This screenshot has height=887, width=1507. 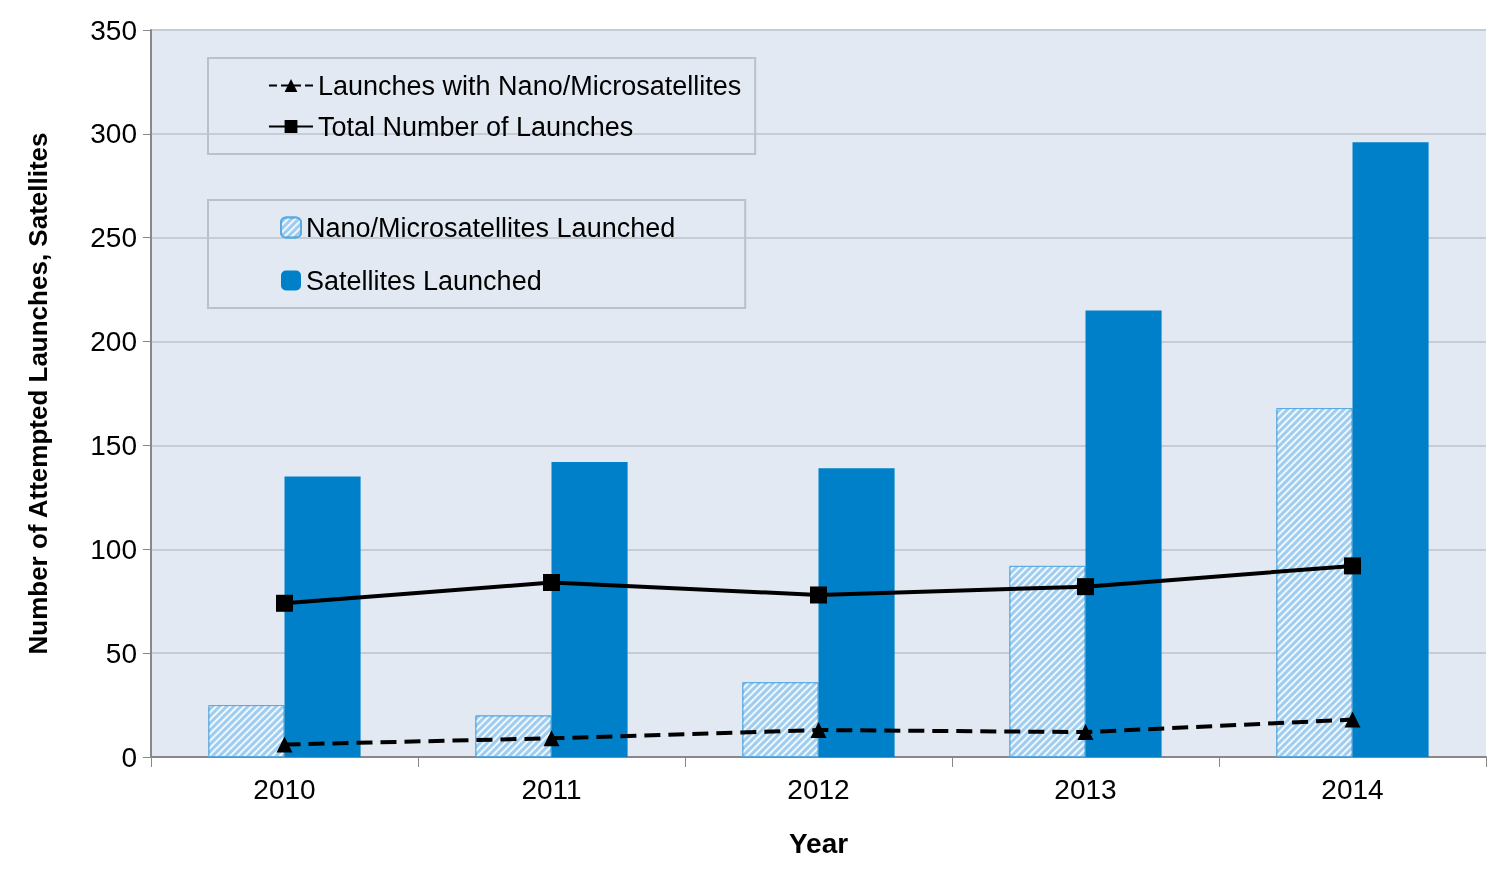 I want to click on y-tick-label: 350, so click(x=113, y=30).